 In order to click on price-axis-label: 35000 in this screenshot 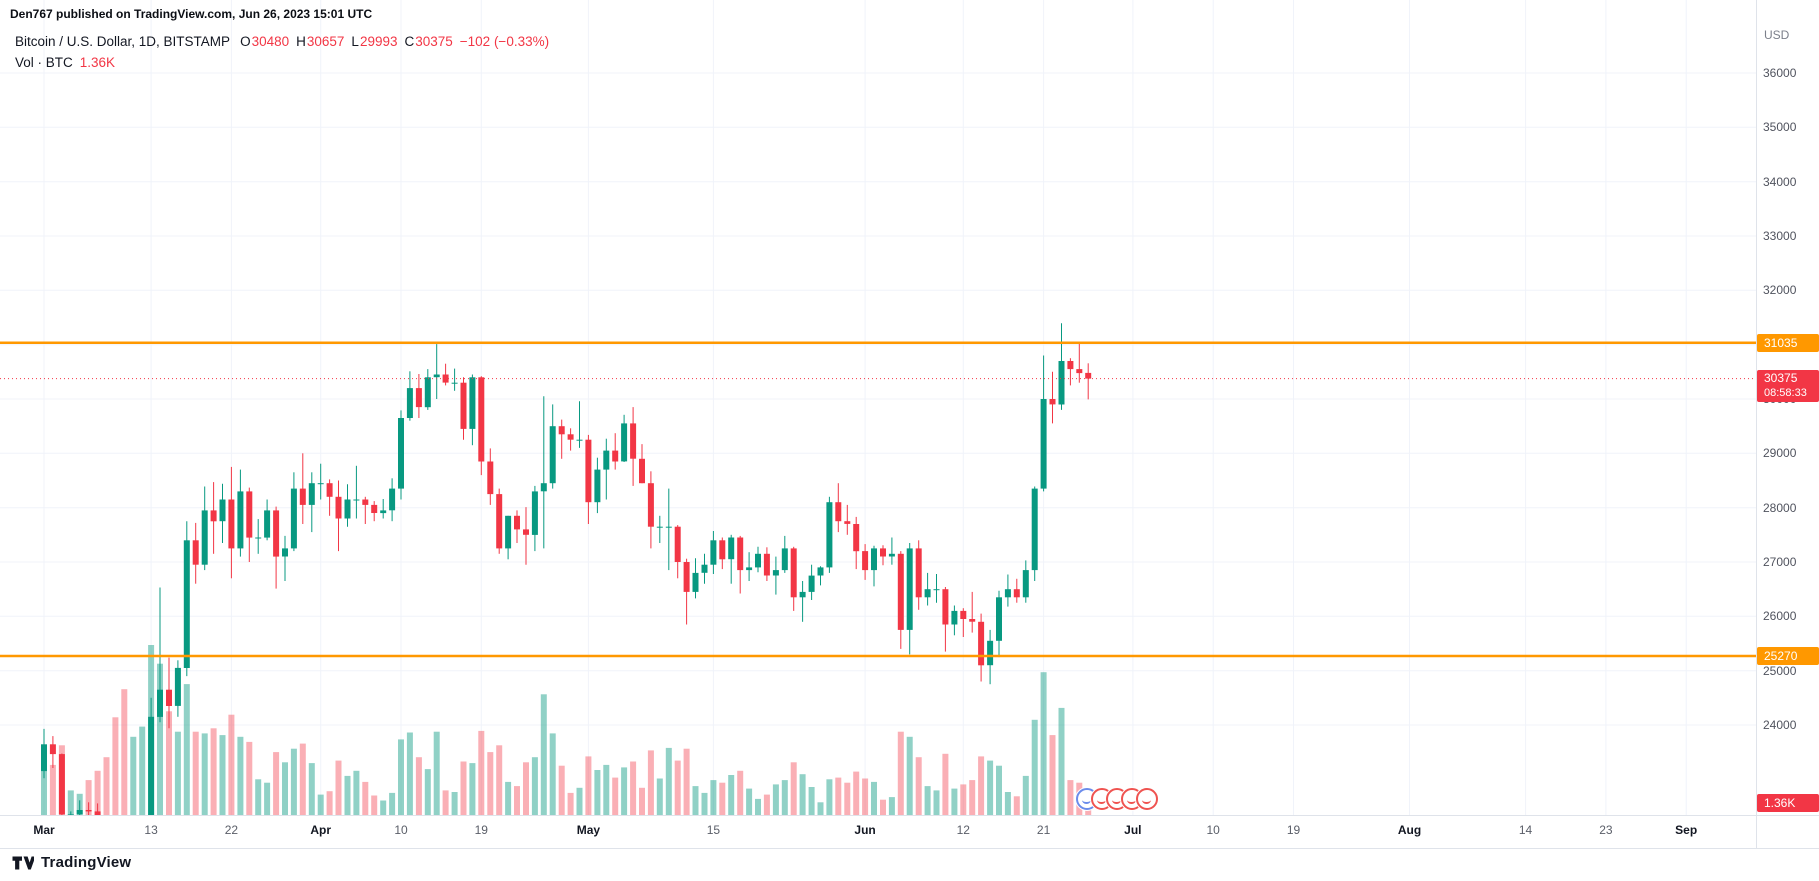, I will do `click(1780, 127)`.